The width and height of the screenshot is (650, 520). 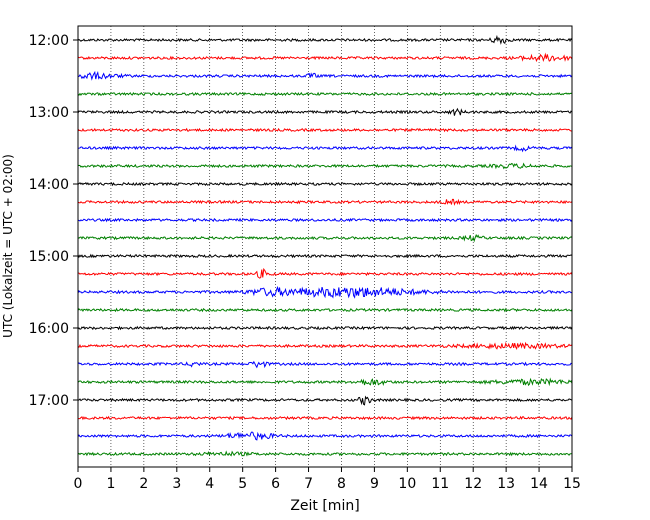 What do you see at coordinates (209, 484) in the screenshot?
I see `x-tick-label: 4` at bounding box center [209, 484].